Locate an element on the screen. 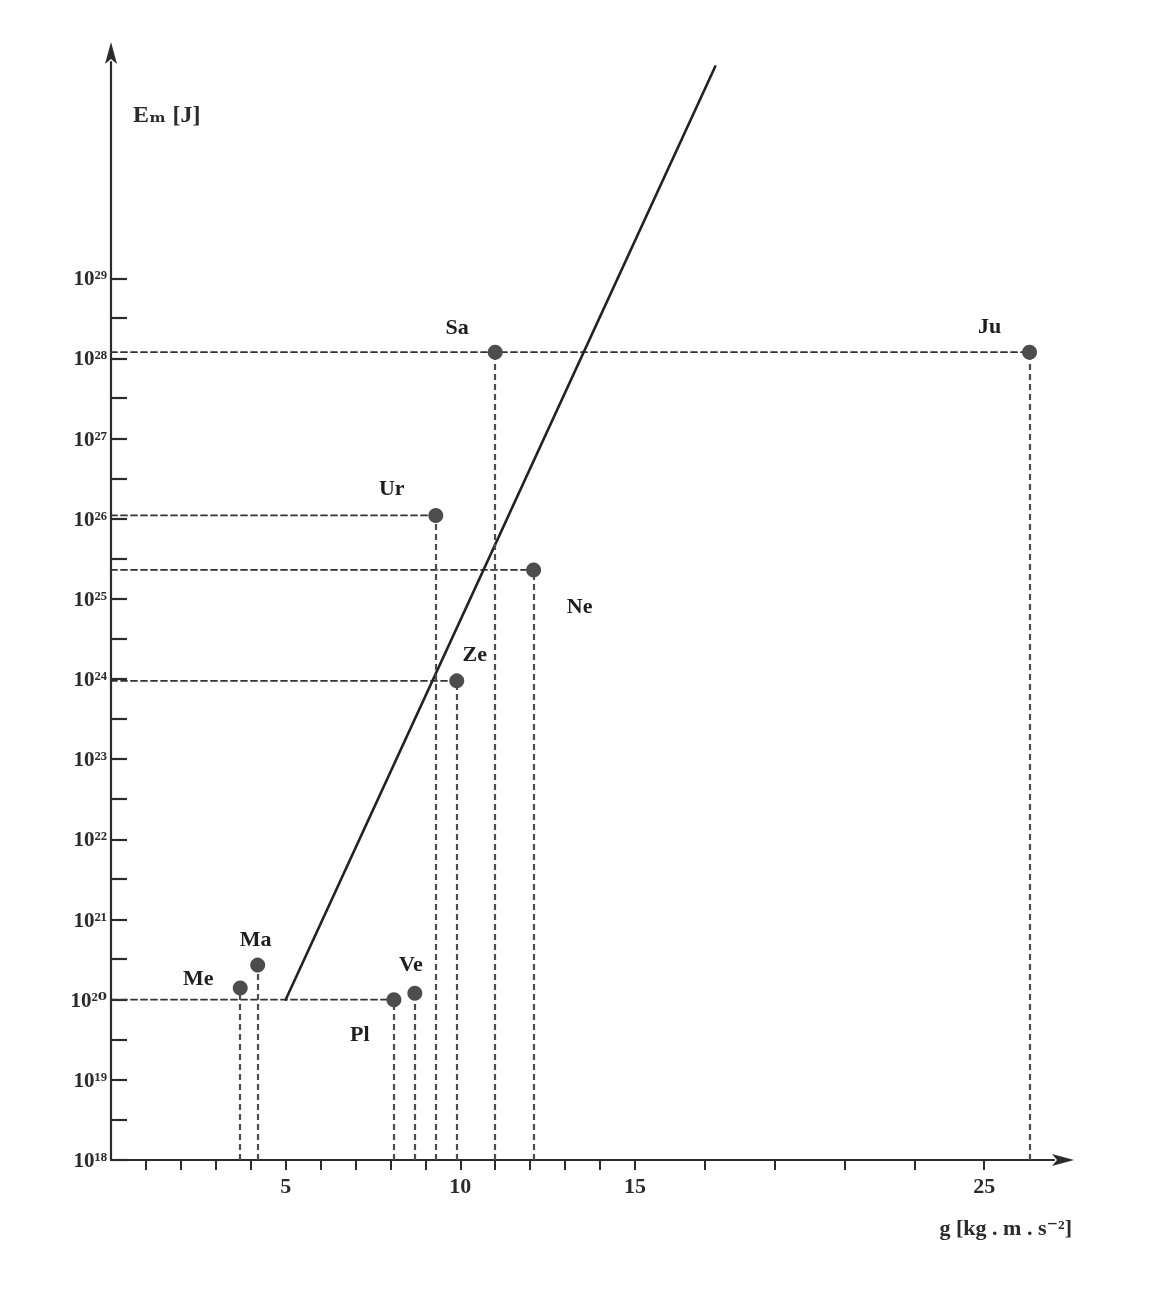 The height and width of the screenshot is (1292, 1154). y-tick-label: 10²⁶ is located at coordinates (90, 518).